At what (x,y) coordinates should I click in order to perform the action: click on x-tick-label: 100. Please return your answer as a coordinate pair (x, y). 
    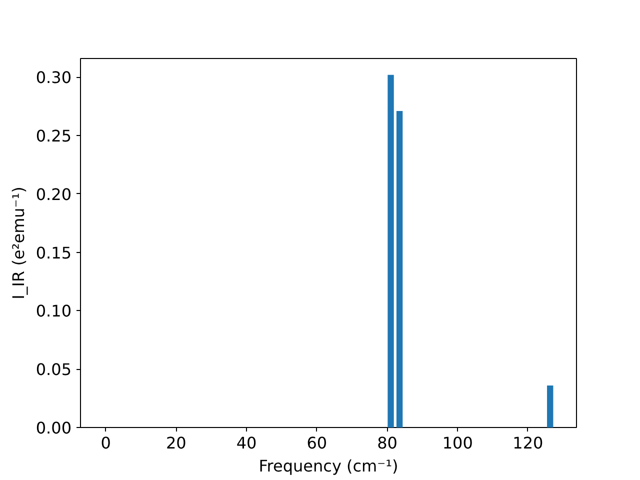
    Looking at the image, I should click on (457, 443).